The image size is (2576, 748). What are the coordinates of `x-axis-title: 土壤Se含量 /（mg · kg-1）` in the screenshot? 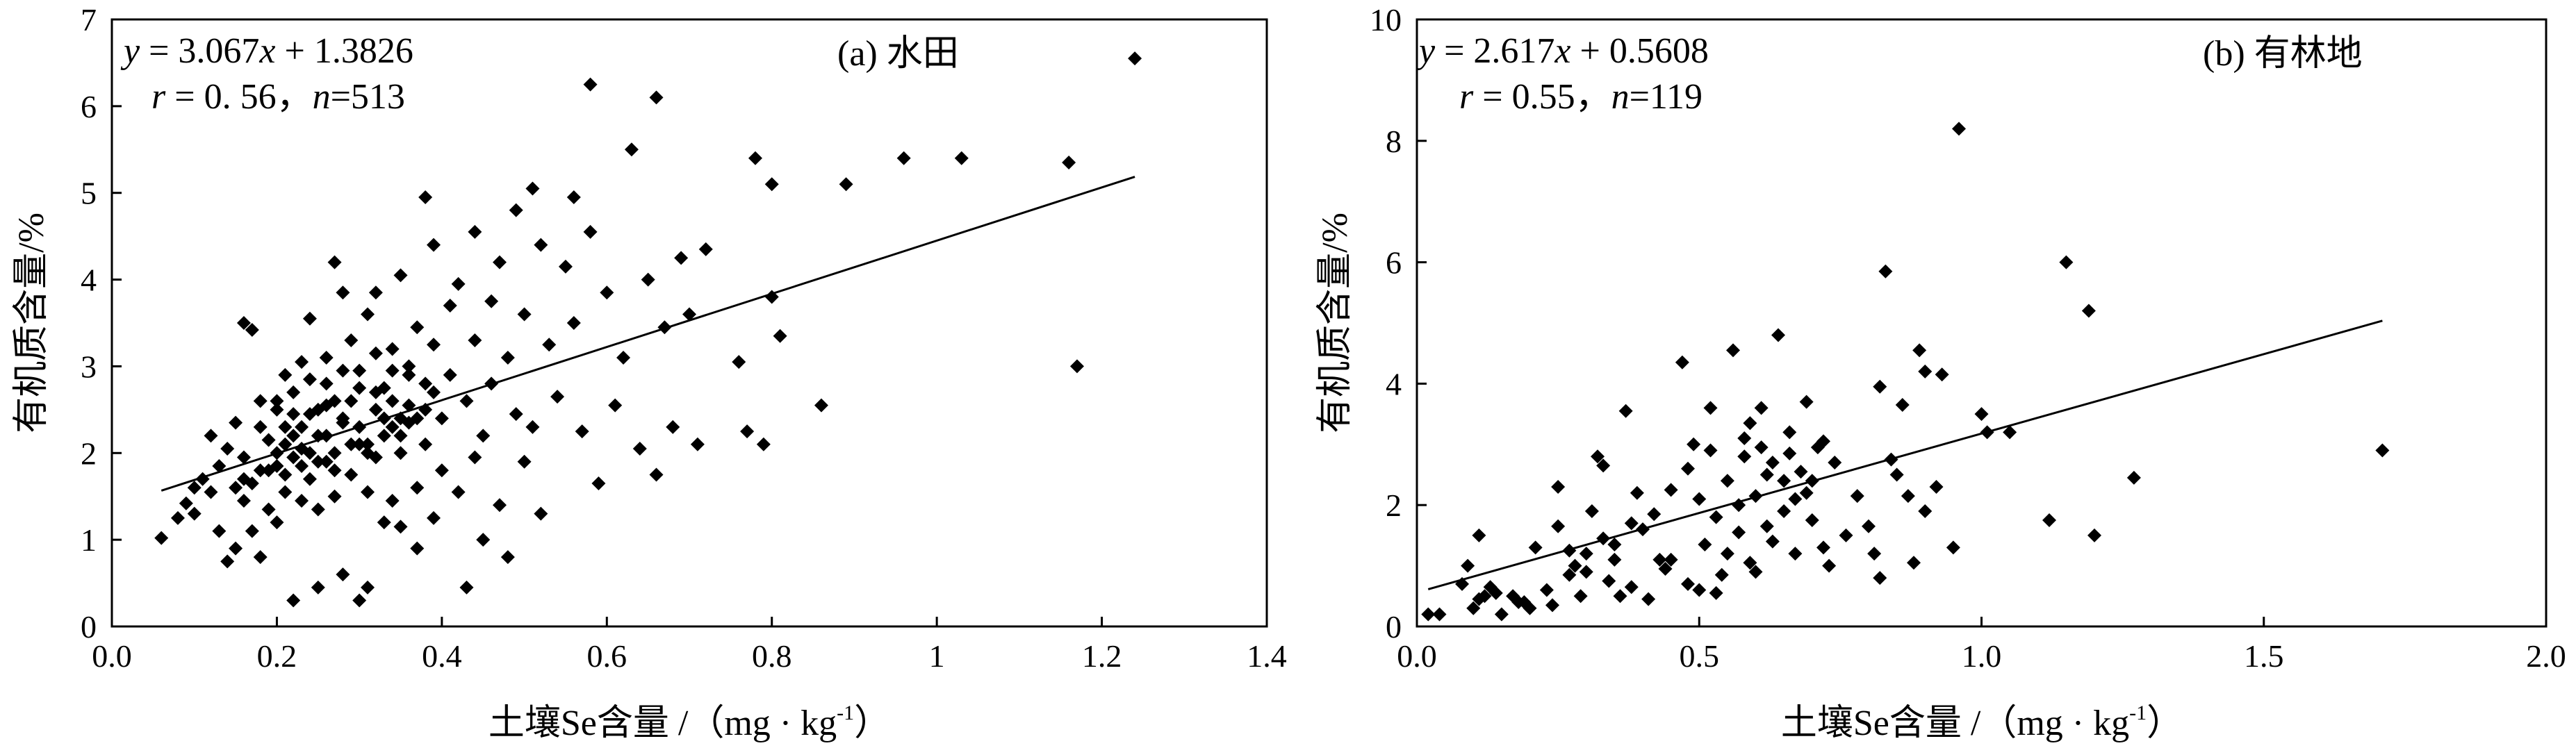 It's located at (1982, 722).